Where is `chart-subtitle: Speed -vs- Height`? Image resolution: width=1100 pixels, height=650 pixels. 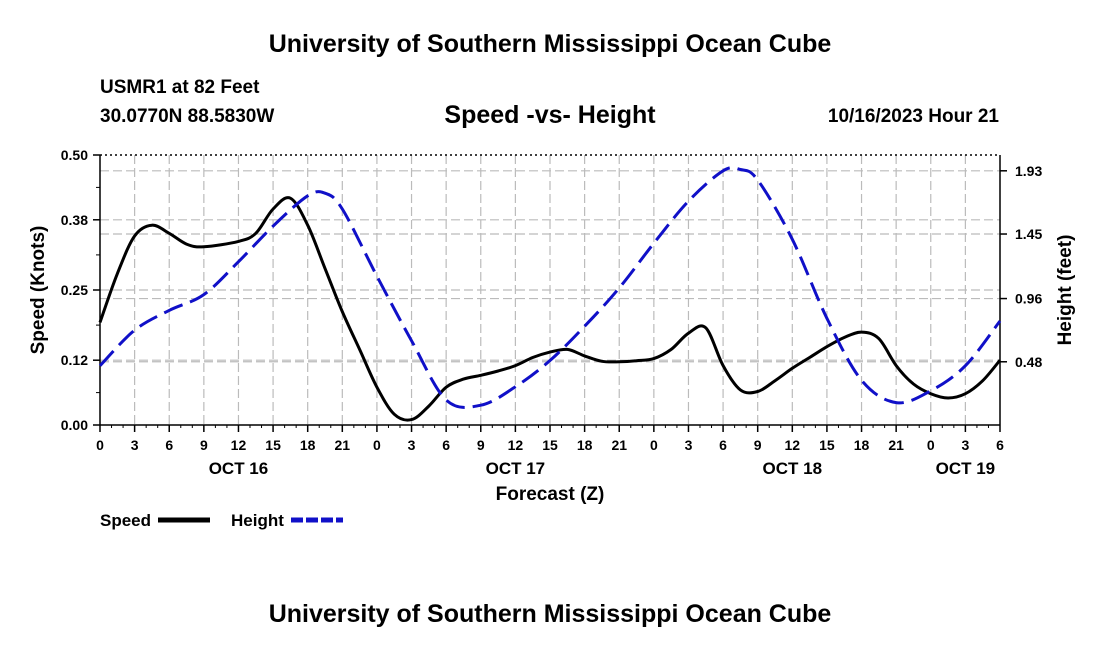
chart-subtitle: Speed -vs- Height is located at coordinates (550, 115).